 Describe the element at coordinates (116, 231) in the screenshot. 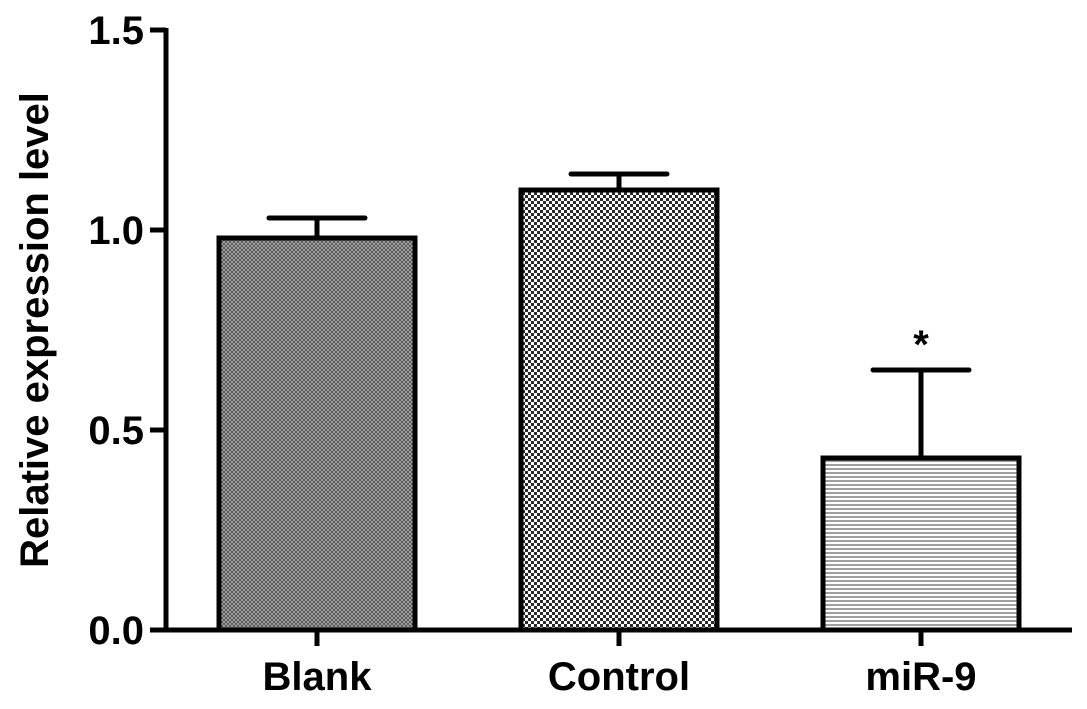

I see `y-tick-label: 1.0` at that location.